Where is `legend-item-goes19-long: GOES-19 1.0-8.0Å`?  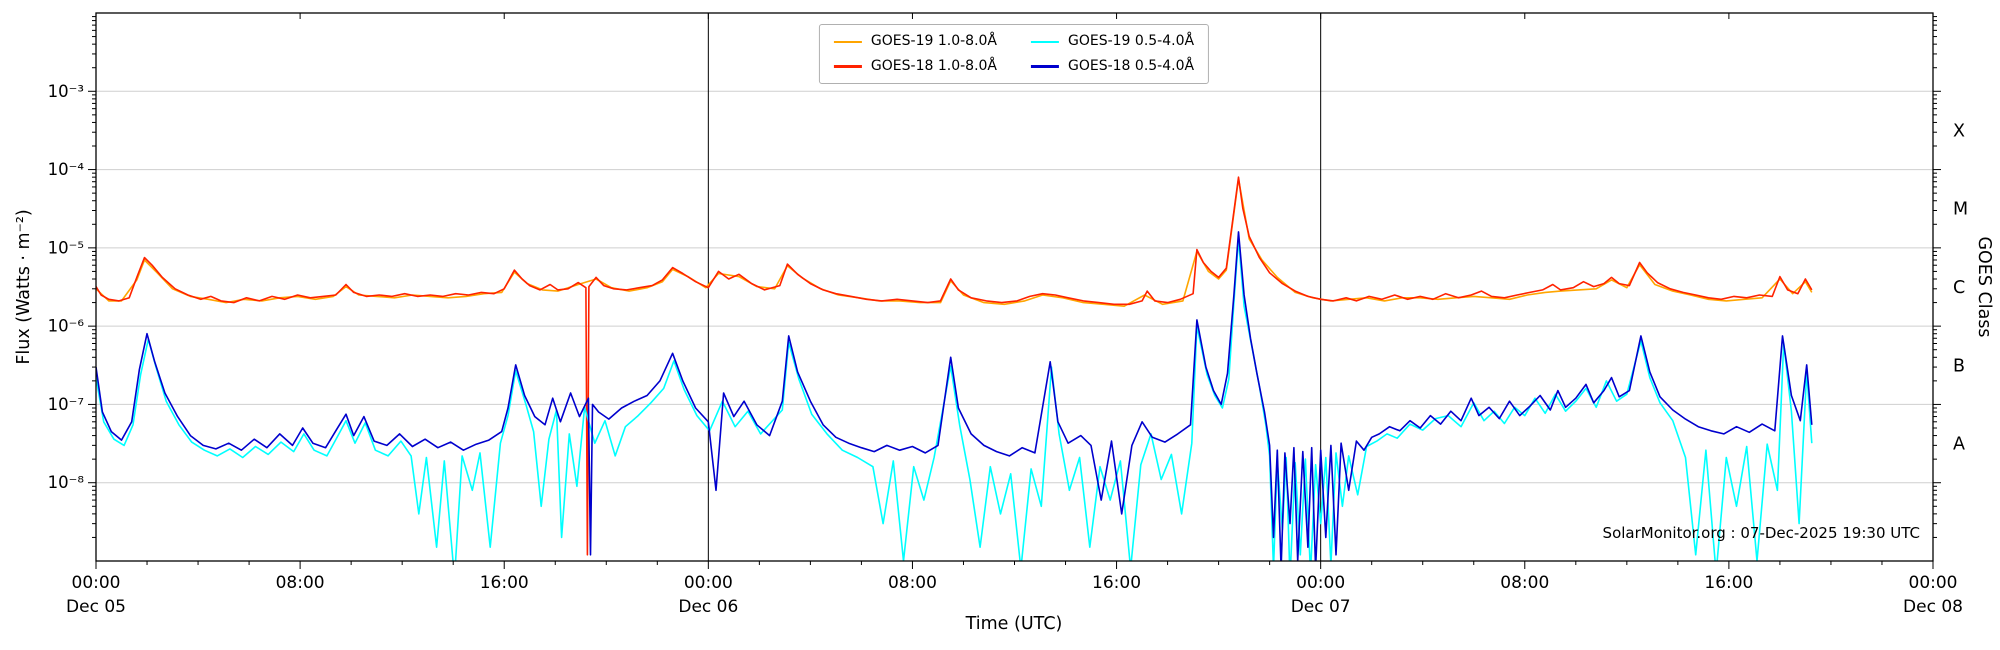
legend-item-goes19-long: GOES-19 1.0-8.0Å is located at coordinates (915, 42).